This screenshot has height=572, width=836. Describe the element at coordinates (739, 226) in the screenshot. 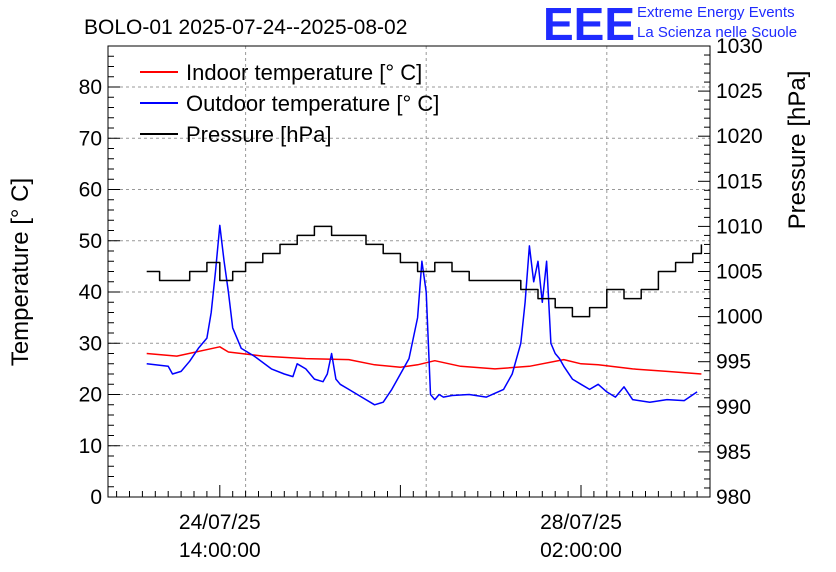

I see `y-right-tick-label: 1010` at that location.